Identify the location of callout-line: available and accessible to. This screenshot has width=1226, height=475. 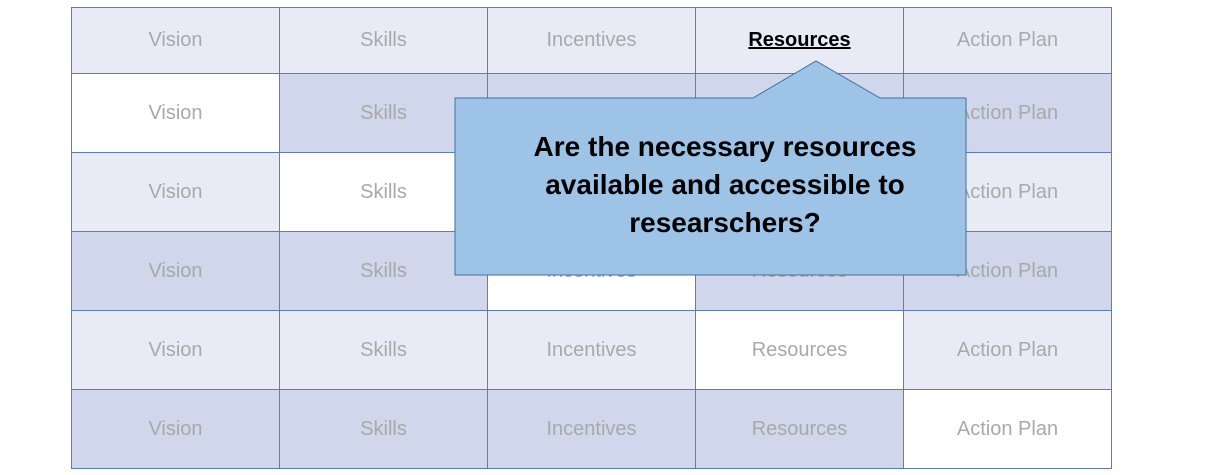
(725, 184).